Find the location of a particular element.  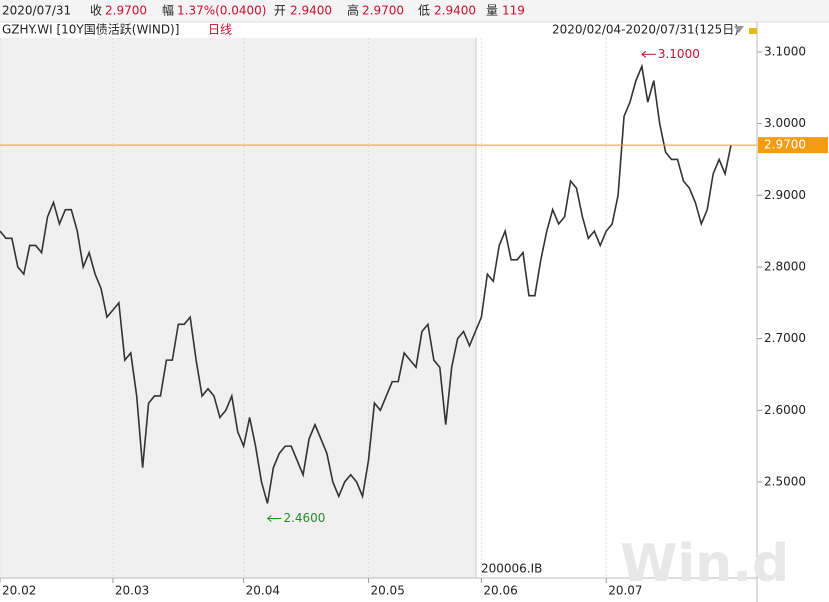

header-label: 开 is located at coordinates (280, 11).